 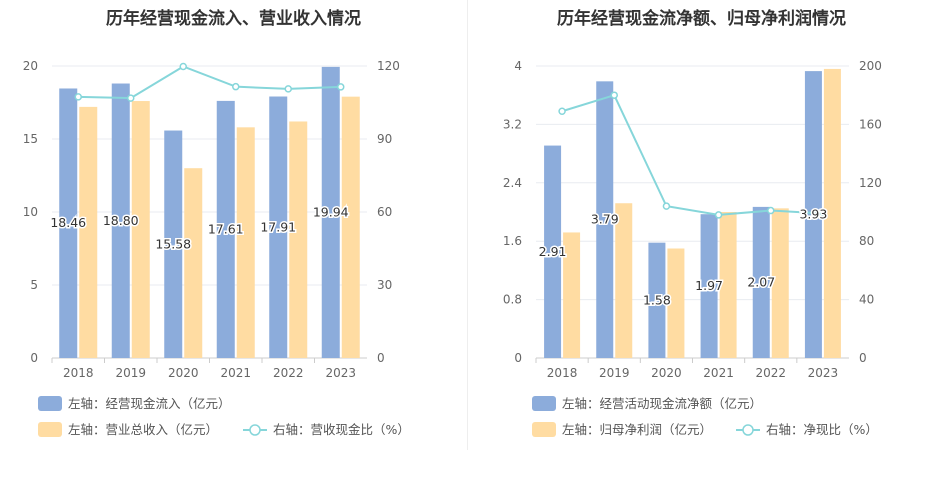 I want to click on left-axis-tick-label: 15, so click(x=30, y=139).